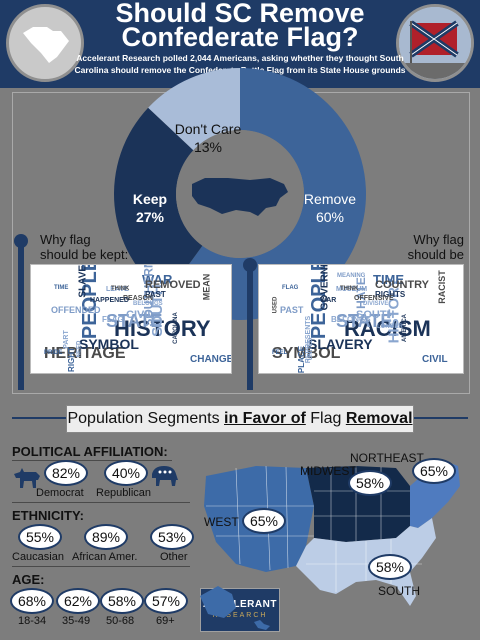 The height and width of the screenshot is (640, 480). What do you see at coordinates (78, 601) in the screenshot?
I see `age-35-49-value: 62%` at bounding box center [78, 601].